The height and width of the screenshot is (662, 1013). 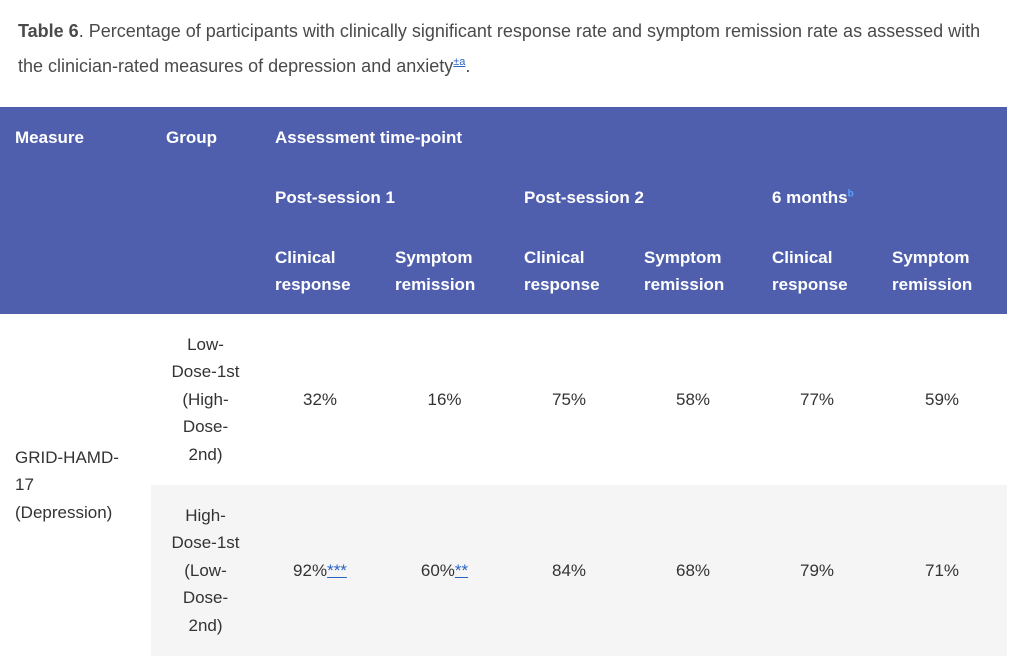 I want to click on header-clinical-response-ps1: Clinical response, so click(x=313, y=270).